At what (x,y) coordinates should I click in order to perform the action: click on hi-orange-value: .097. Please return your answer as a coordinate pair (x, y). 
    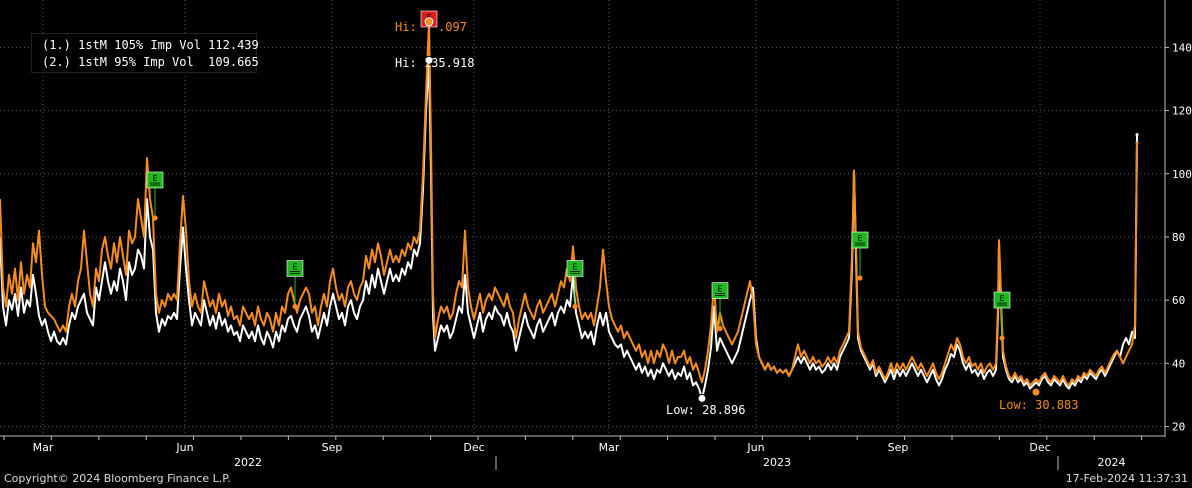
    Looking at the image, I should click on (452, 27).